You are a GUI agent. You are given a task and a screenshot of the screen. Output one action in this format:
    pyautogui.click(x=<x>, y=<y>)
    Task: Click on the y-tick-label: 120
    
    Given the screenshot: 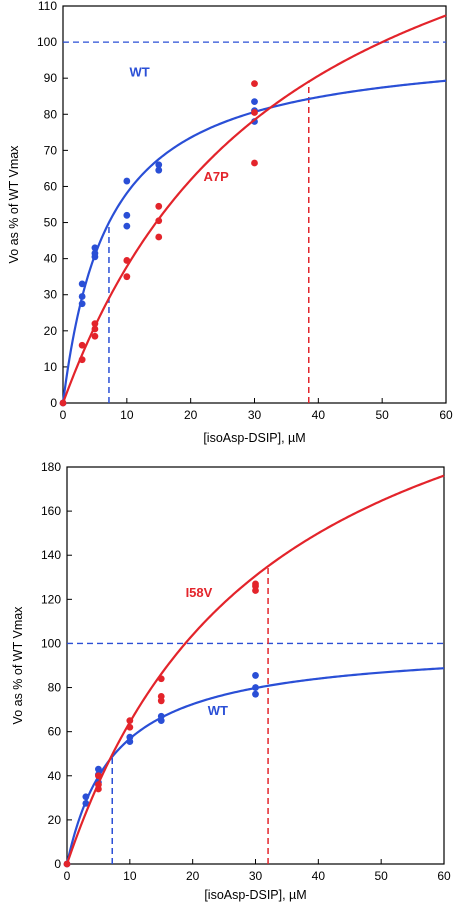 What is the action you would take?
    pyautogui.click(x=51, y=599)
    